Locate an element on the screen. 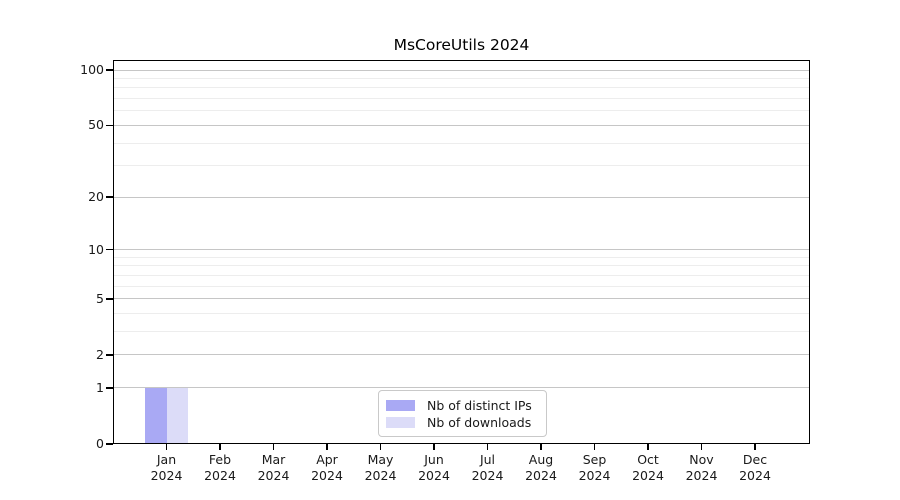  y-tick-label: 2 is located at coordinates (100, 354).